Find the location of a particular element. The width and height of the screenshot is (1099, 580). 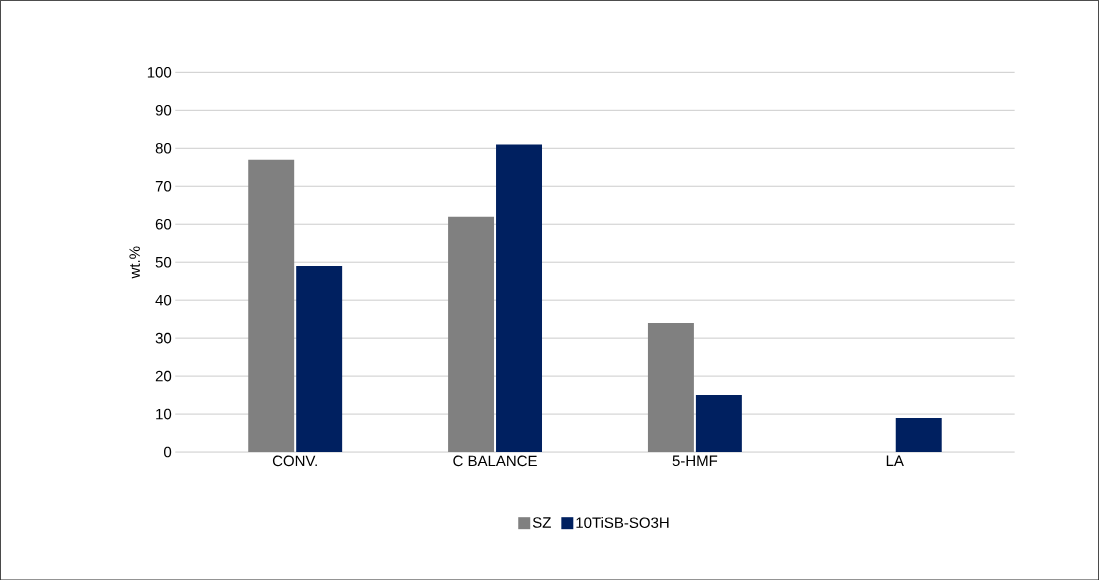

y-tick-label: 30 is located at coordinates (163, 338).